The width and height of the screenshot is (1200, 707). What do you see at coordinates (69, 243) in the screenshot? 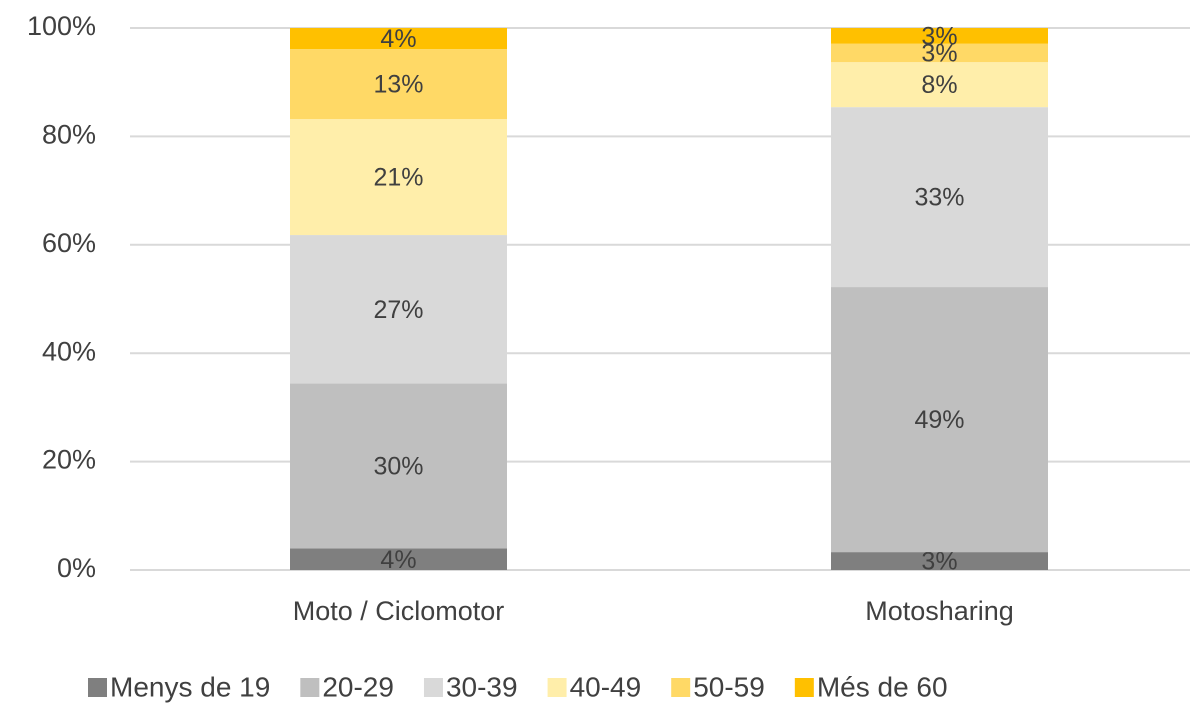
I see `y-tick-label: 60%` at bounding box center [69, 243].